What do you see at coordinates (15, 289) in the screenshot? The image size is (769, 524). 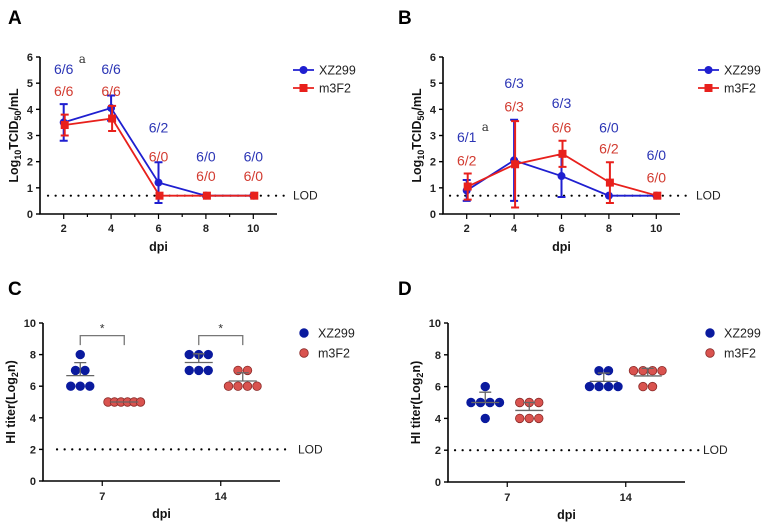 I see `panel-label: C` at bounding box center [15, 289].